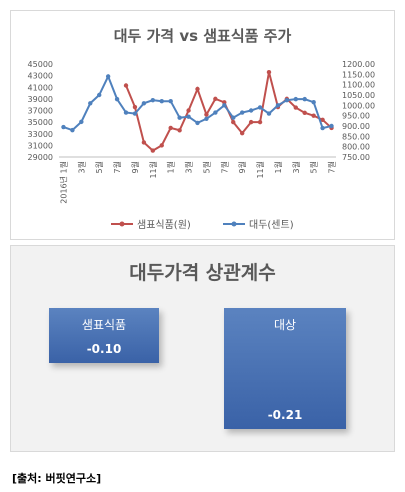 This screenshot has width=405, height=492. Describe the element at coordinates (271, 225) in the screenshot. I see `legend-label: 대두(센트)` at that location.